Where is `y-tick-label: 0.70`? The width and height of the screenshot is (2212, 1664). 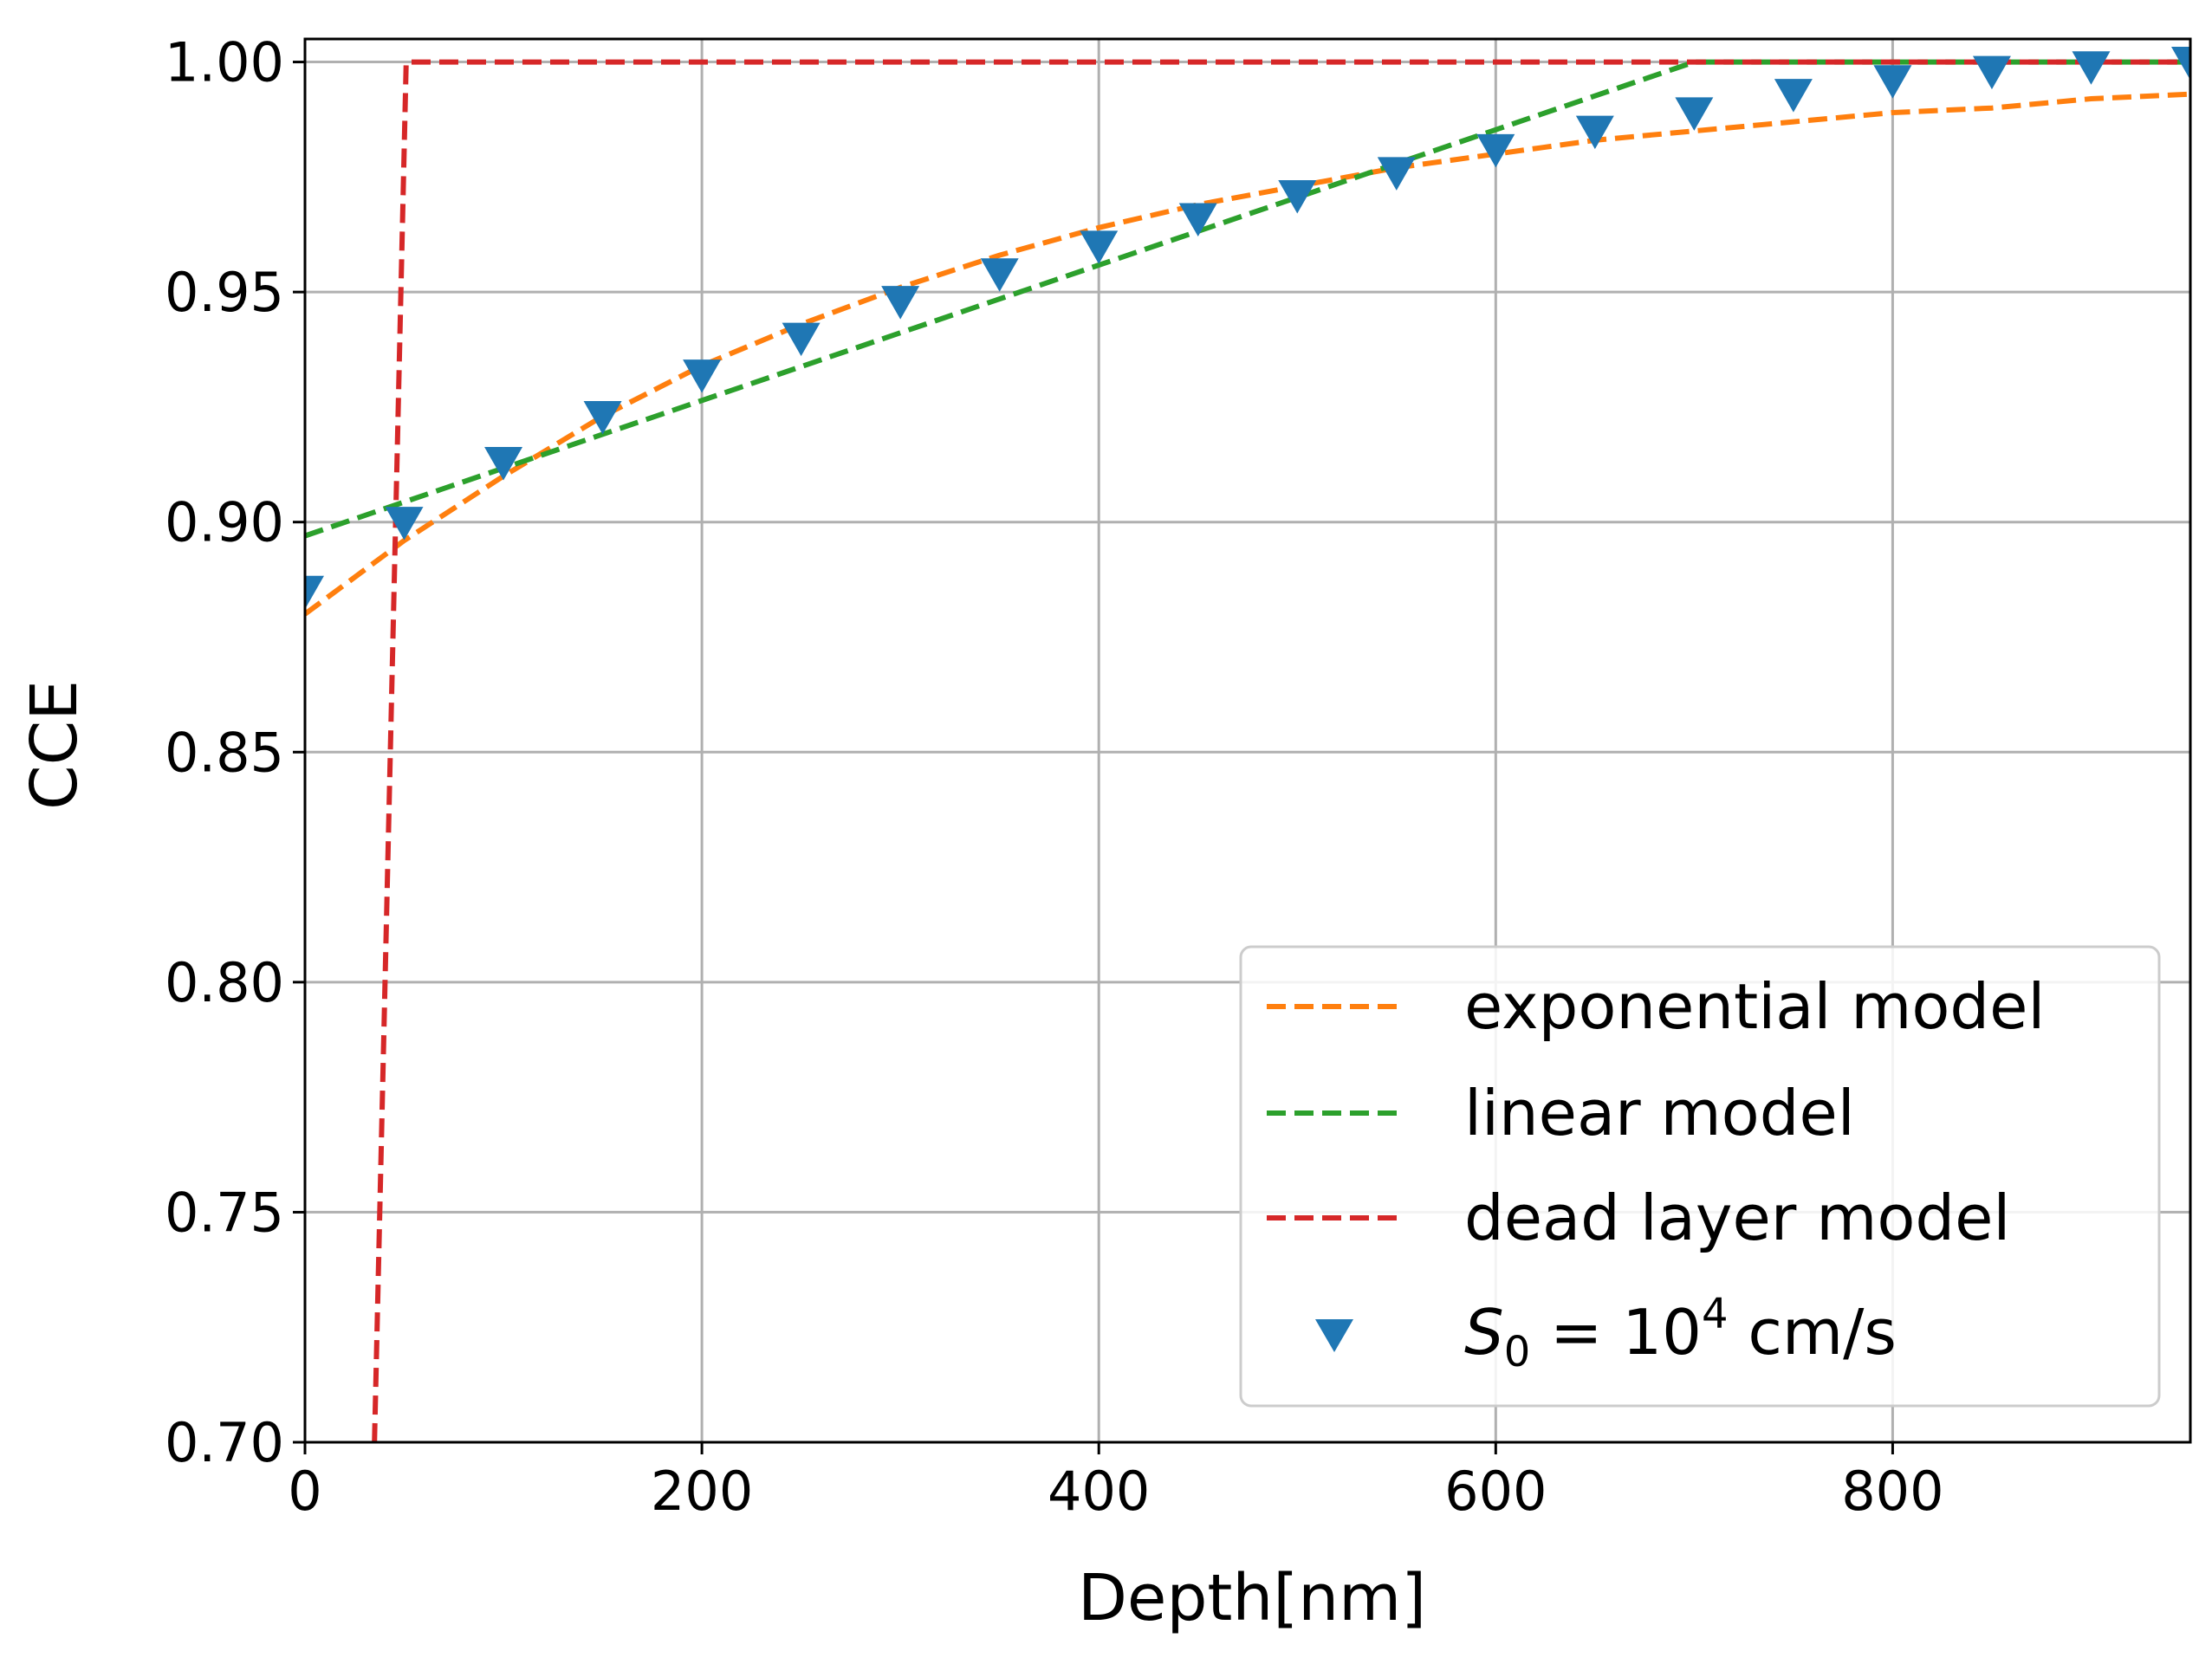 y-tick-label: 0.70 is located at coordinates (224, 1443).